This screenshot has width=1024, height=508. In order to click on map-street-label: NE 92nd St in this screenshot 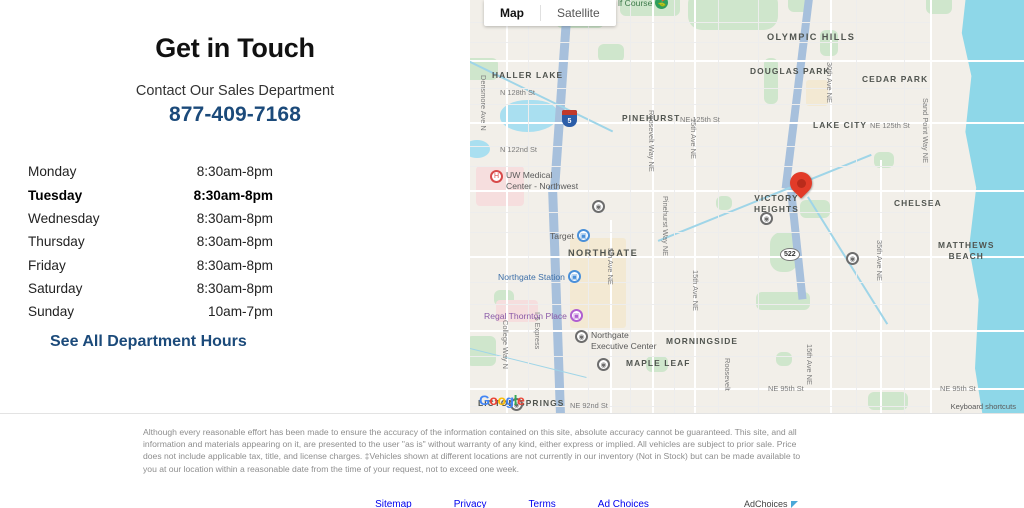, I will do `click(589, 405)`.